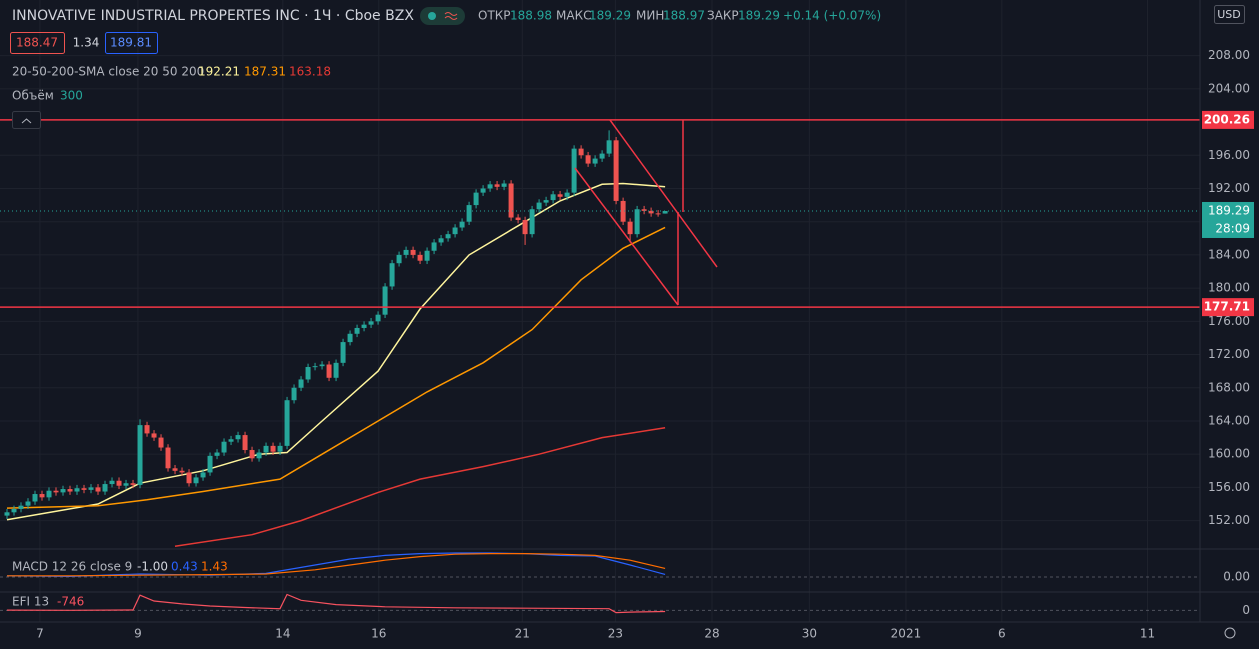  What do you see at coordinates (573, 16) in the screenshot?
I see `ohlc-label: МАКС` at bounding box center [573, 16].